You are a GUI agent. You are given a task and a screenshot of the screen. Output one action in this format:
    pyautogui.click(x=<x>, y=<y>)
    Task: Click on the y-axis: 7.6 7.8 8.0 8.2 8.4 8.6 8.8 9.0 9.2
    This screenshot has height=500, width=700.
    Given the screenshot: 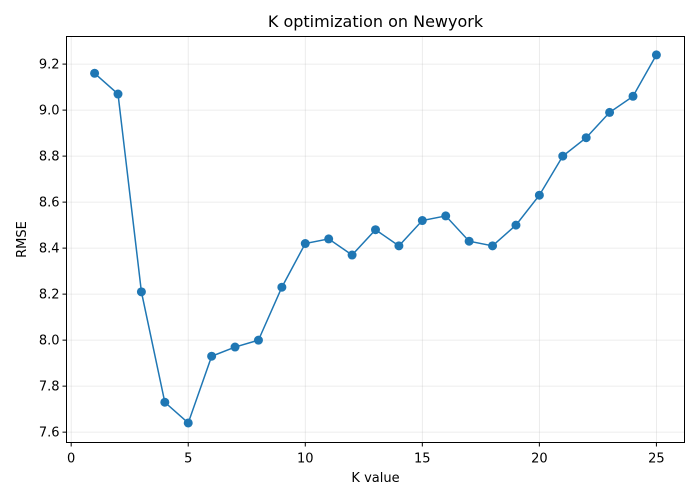 What is the action you would take?
    pyautogui.click(x=53, y=249)
    